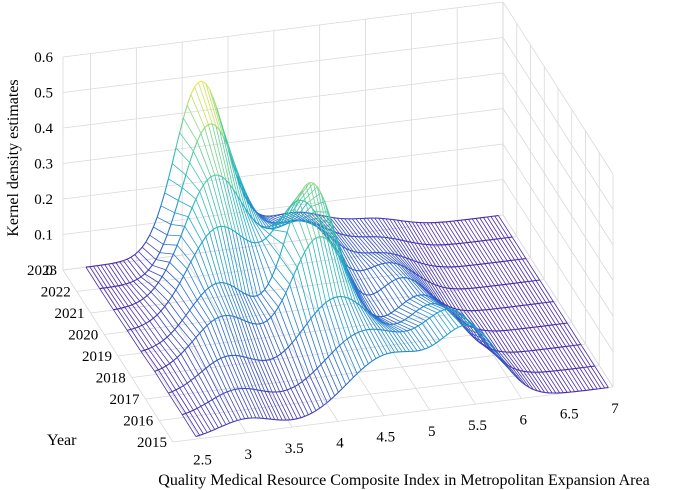 Image resolution: width=685 pixels, height=490 pixels. I want to click on x-tick-label: 5, so click(432, 432).